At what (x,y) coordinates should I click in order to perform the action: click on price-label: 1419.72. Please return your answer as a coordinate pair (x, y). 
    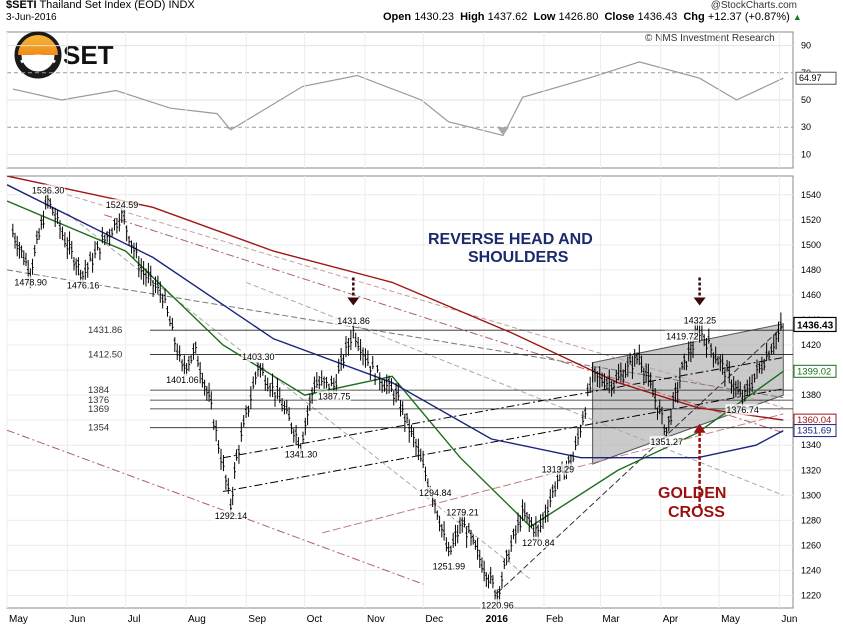
    Looking at the image, I should click on (682, 336).